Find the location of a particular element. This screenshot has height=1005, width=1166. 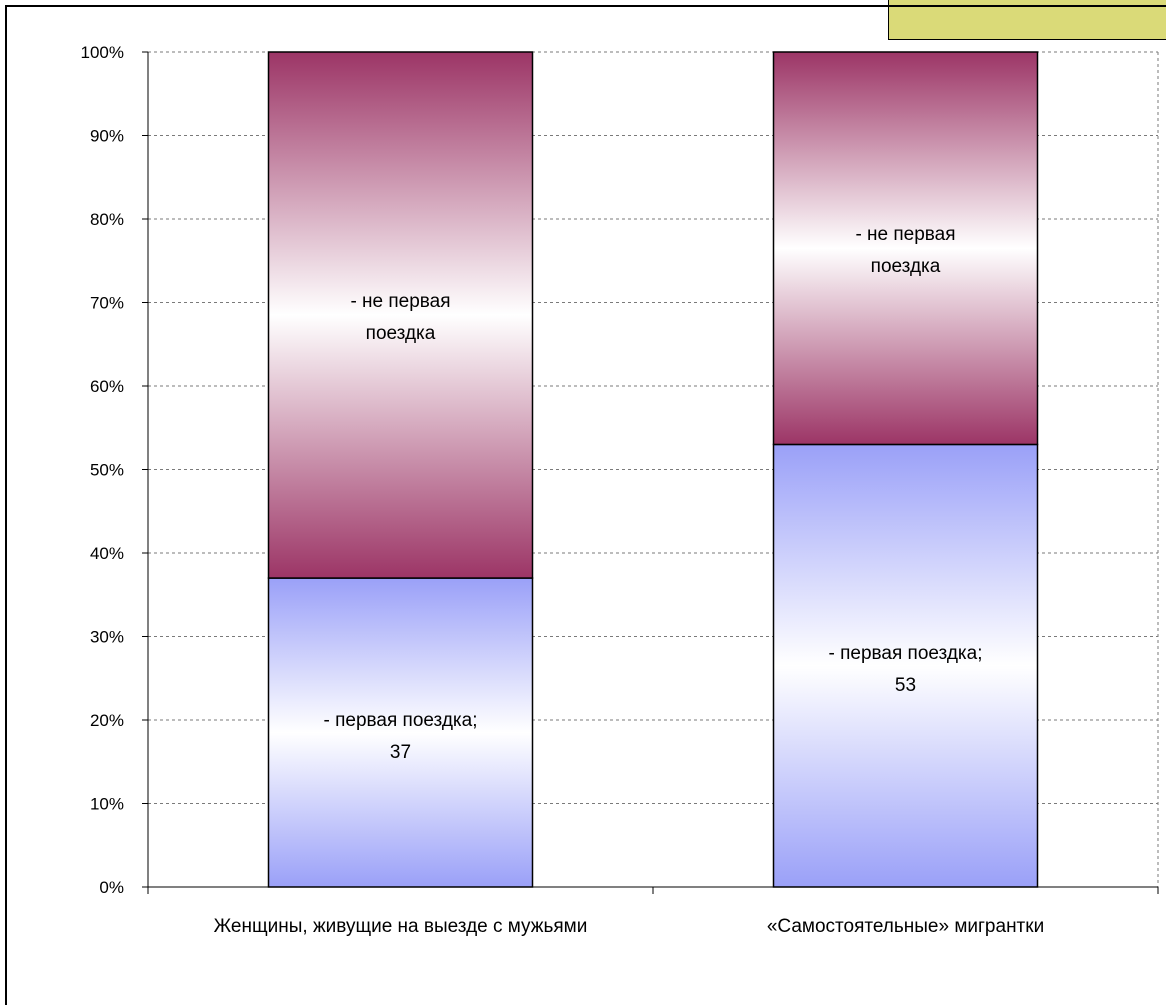

y-tick-label: 0% is located at coordinates (111, 887).